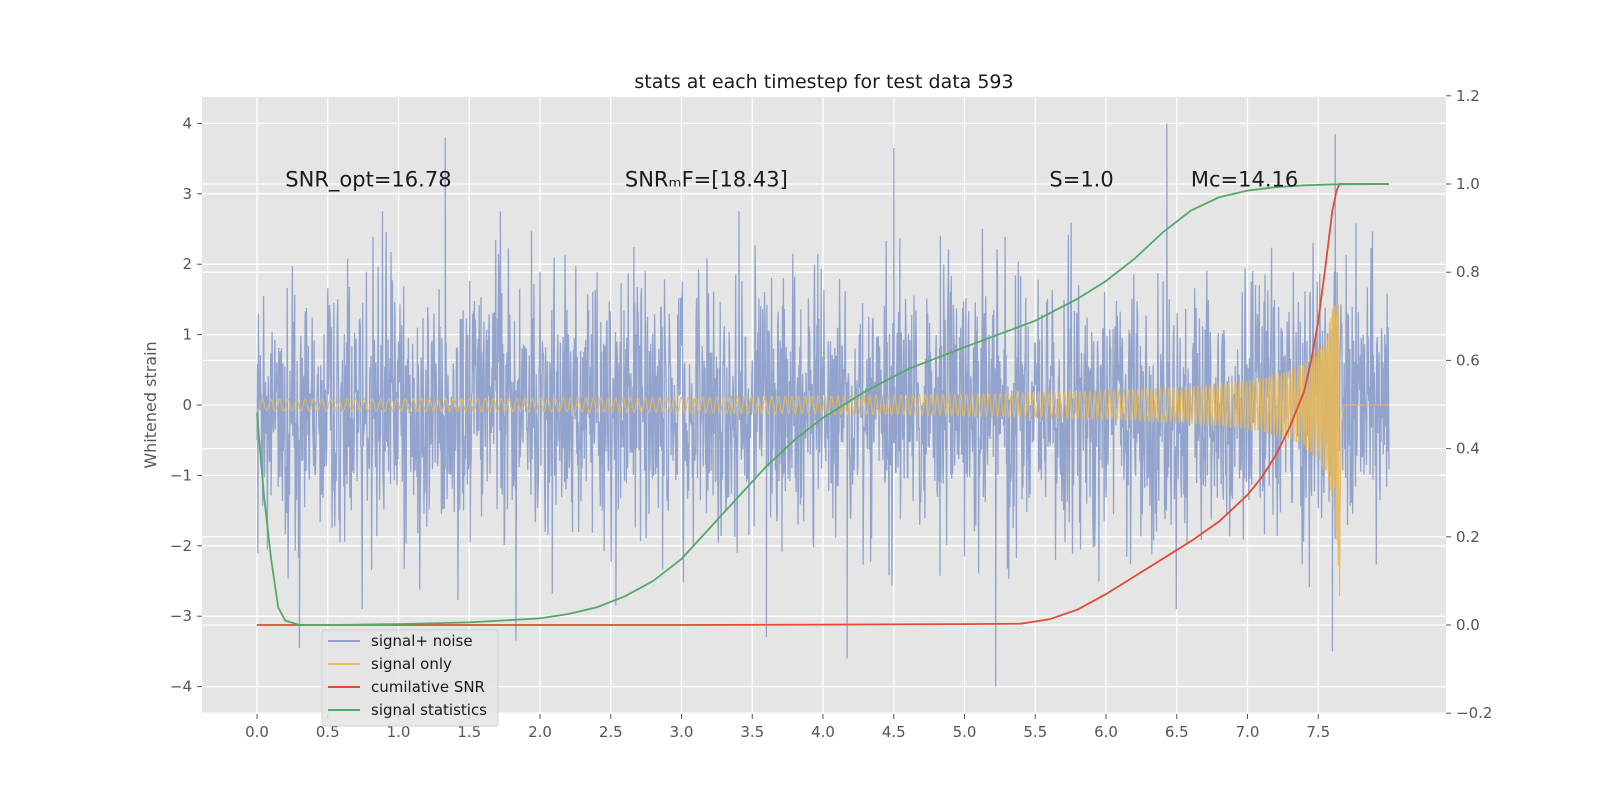  I want to click on x-tick-label: 2.5, so click(611, 732).